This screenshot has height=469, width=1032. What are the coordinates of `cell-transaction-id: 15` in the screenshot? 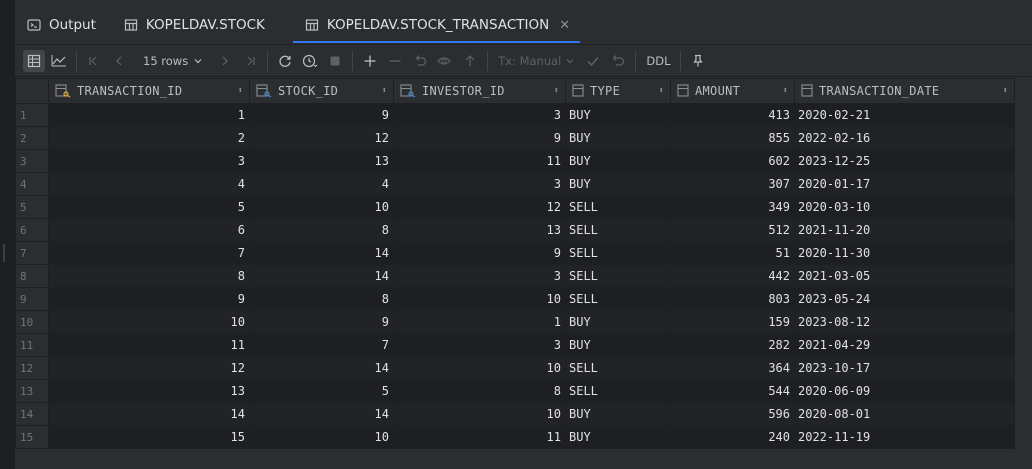 It's located at (149, 437).